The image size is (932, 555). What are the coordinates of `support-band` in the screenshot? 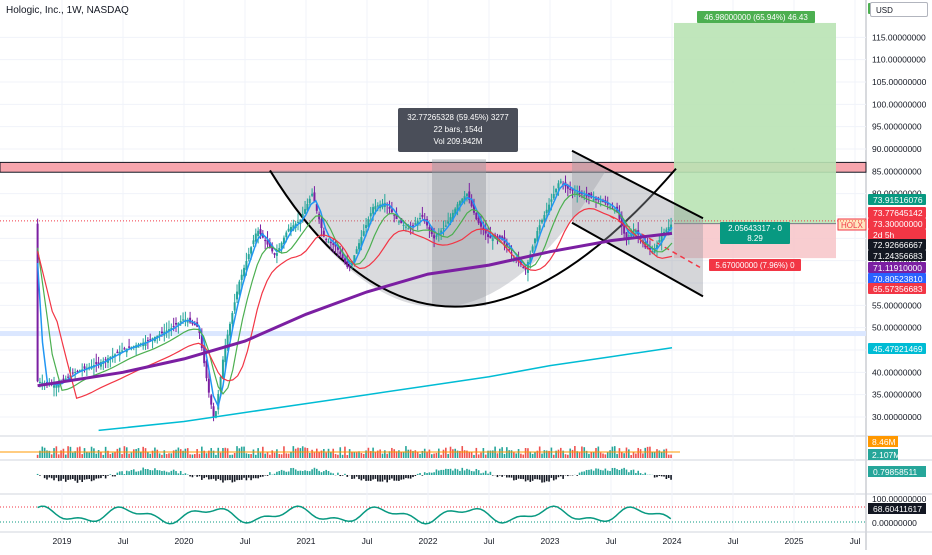 It's located at (433, 333).